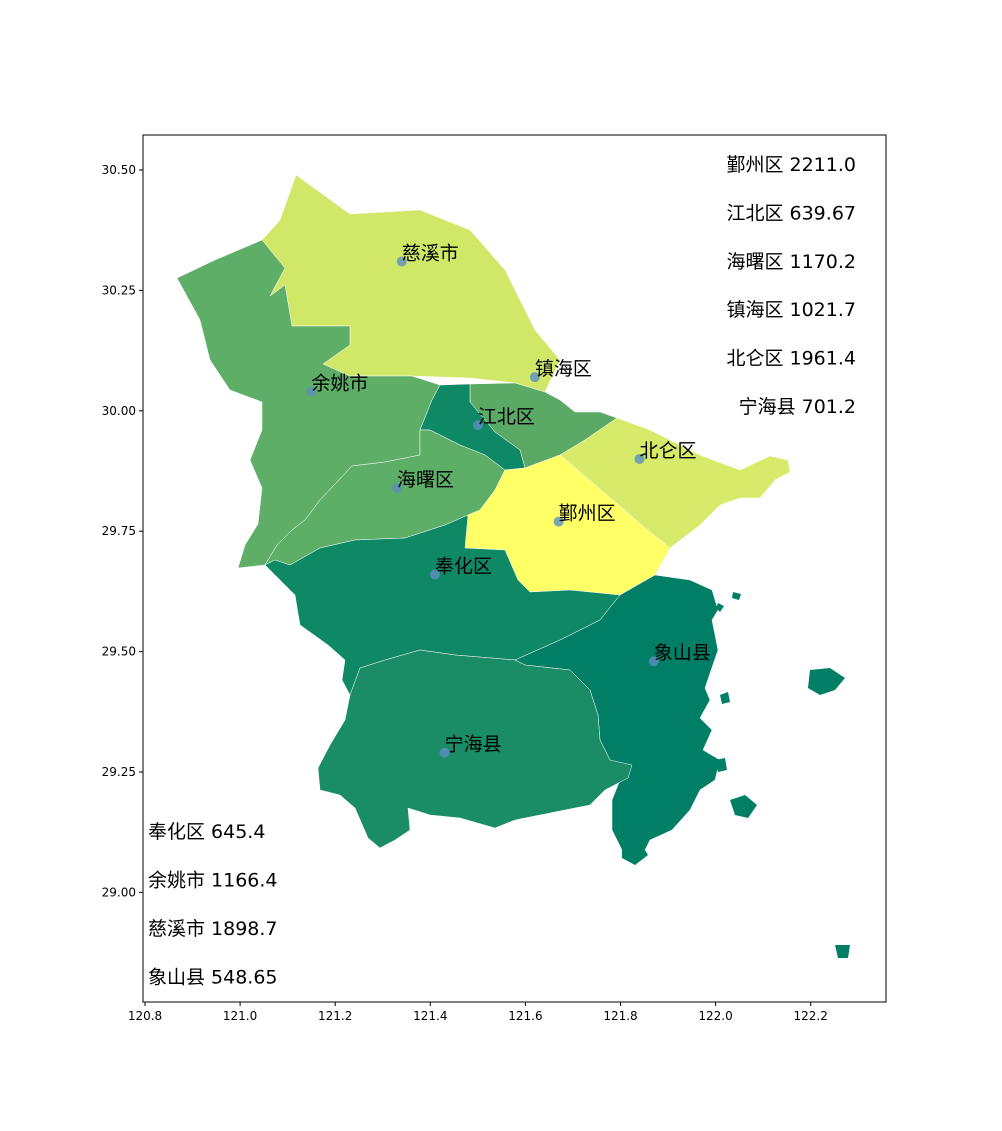 This screenshot has width=1002, height=1131. I want to click on y-tick-label: 29.00, so click(119, 892).